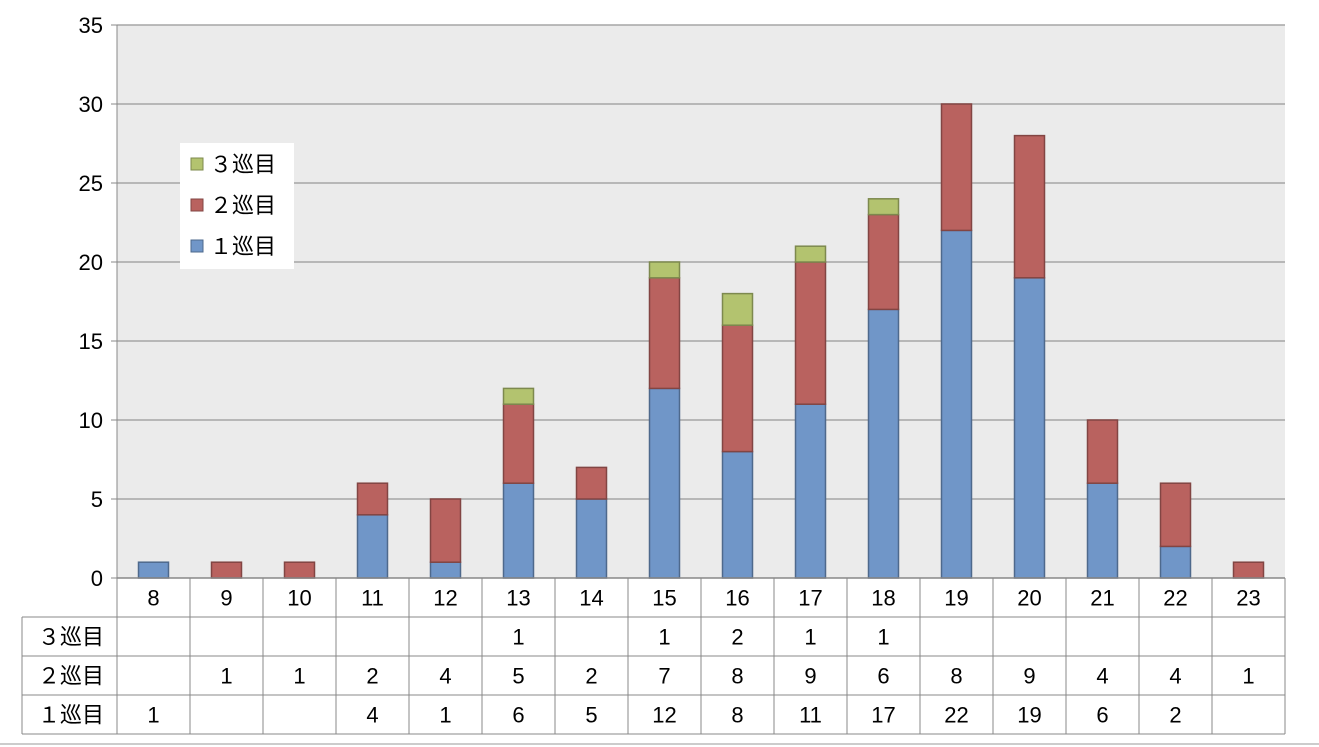 The height and width of the screenshot is (747, 1319). I want to click on xtick-label: 9, so click(226, 598).